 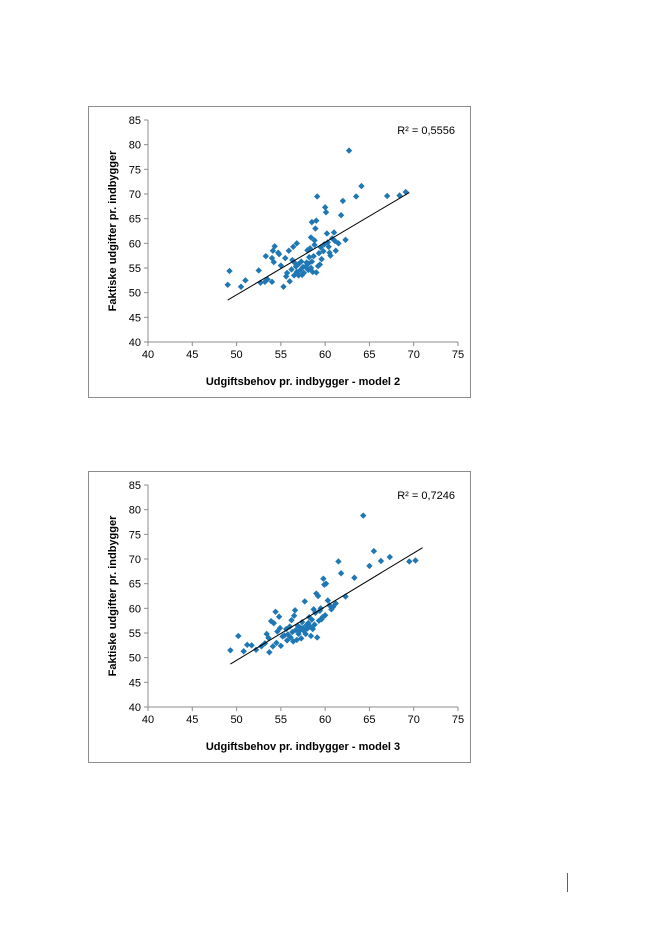 What do you see at coordinates (135, 683) in the screenshot?
I see `y-tick-label: 45` at bounding box center [135, 683].